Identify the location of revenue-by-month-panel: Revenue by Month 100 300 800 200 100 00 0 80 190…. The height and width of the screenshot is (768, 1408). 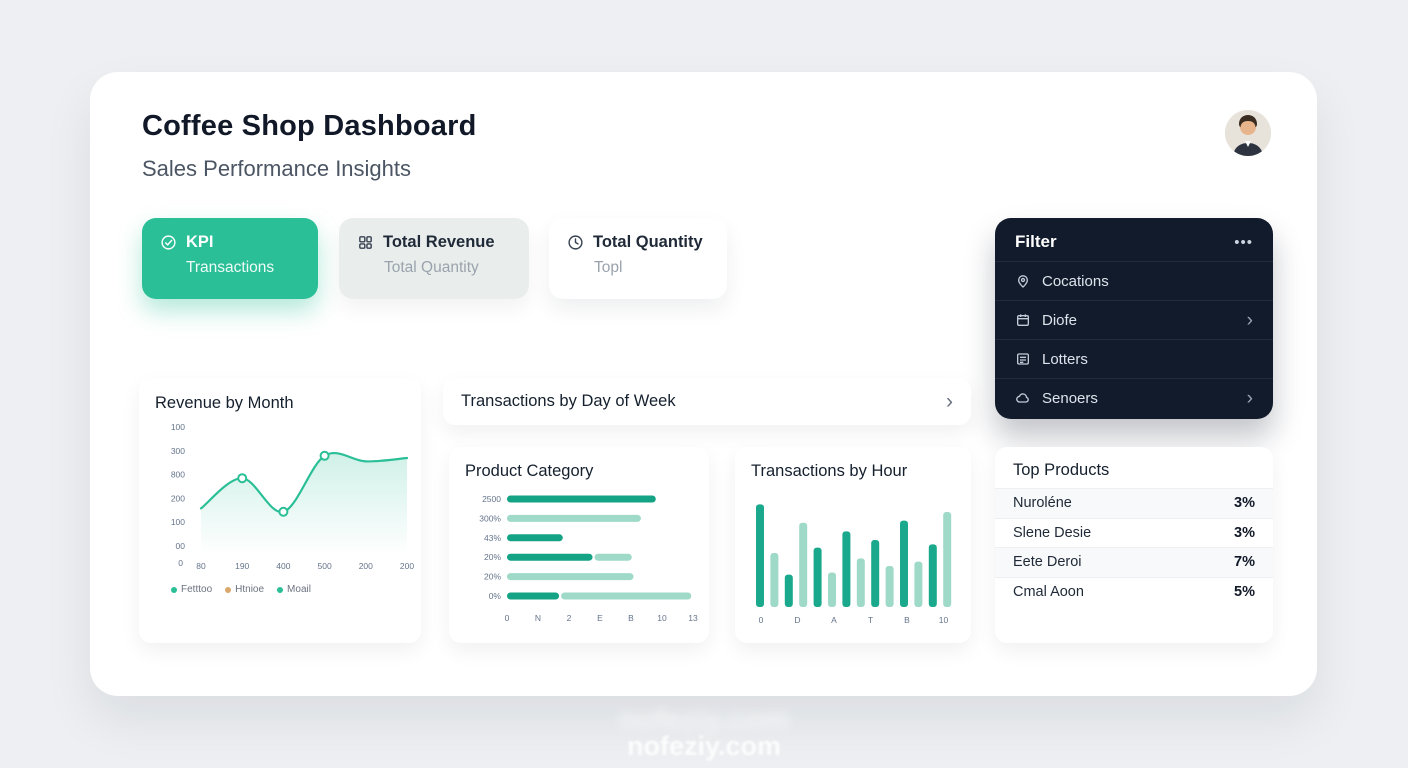
(280, 510).